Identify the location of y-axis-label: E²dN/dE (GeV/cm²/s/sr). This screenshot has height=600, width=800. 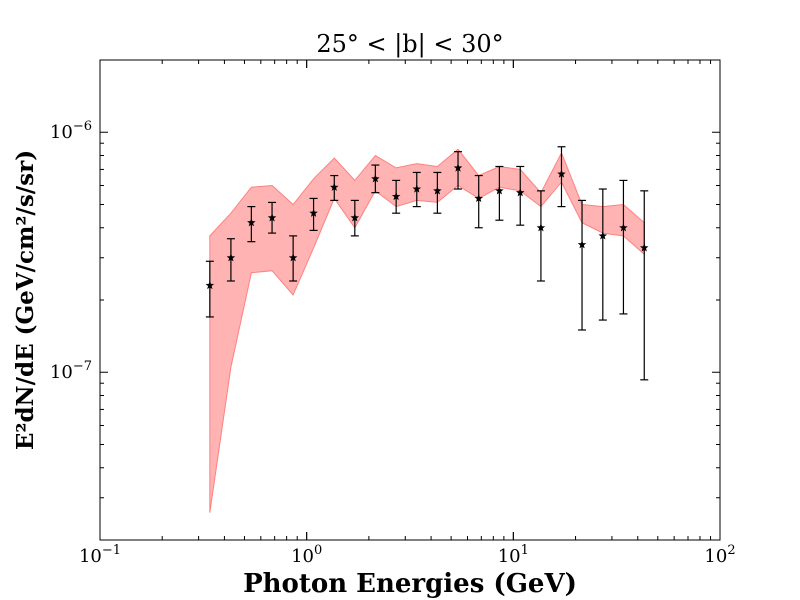
(25, 300).